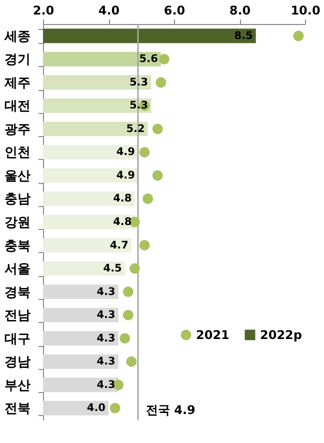  What do you see at coordinates (43, 11) in the screenshot?
I see `x-tick-label: 2.0` at bounding box center [43, 11].